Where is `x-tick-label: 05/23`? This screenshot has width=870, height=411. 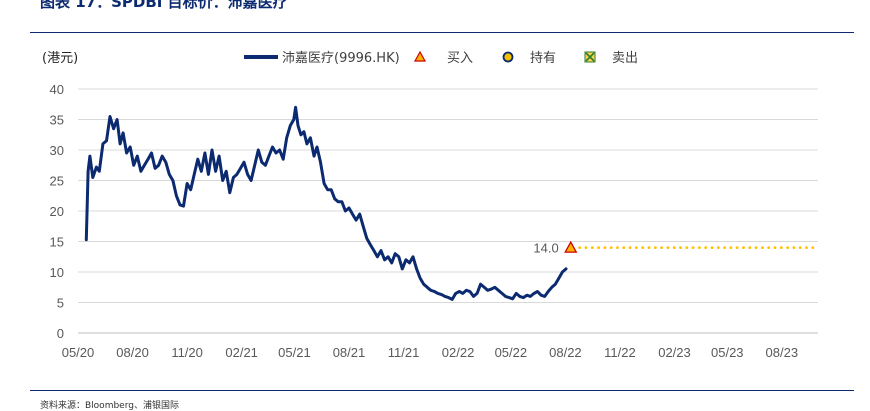 x-tick-label: 05/23 is located at coordinates (727, 352).